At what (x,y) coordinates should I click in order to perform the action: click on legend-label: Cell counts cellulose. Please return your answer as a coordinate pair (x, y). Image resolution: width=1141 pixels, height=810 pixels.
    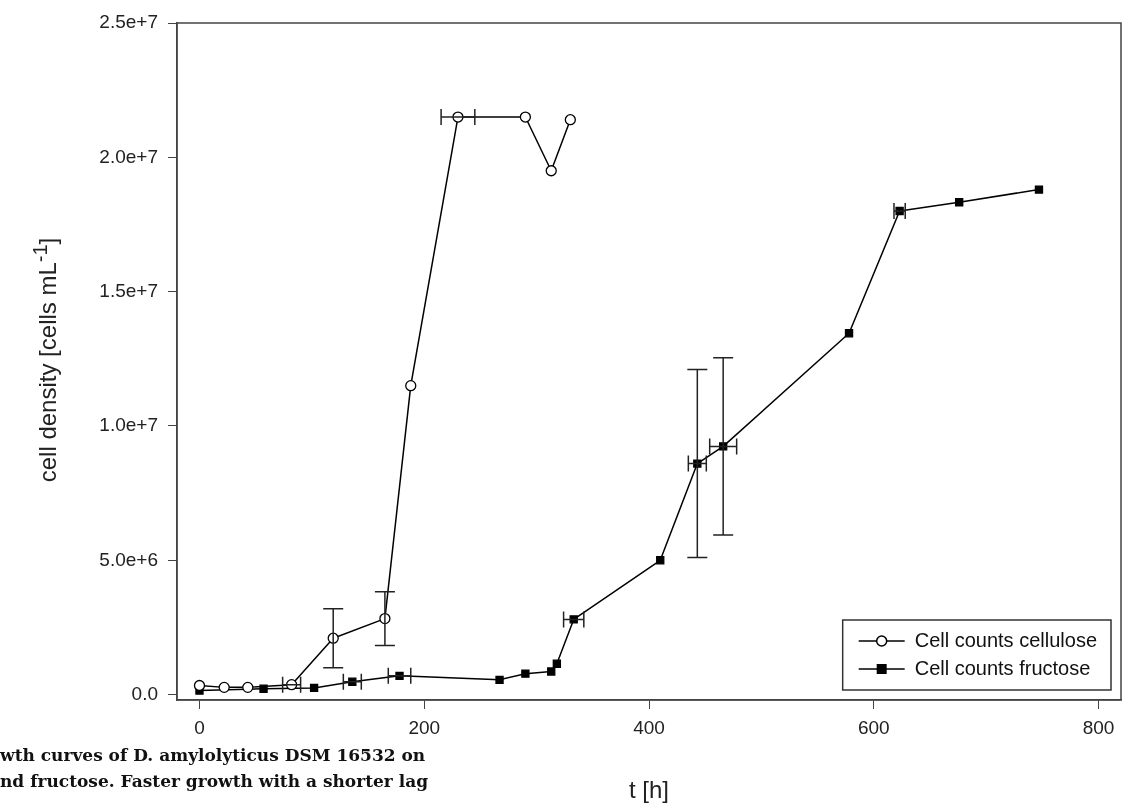
    Looking at the image, I should click on (1006, 639).